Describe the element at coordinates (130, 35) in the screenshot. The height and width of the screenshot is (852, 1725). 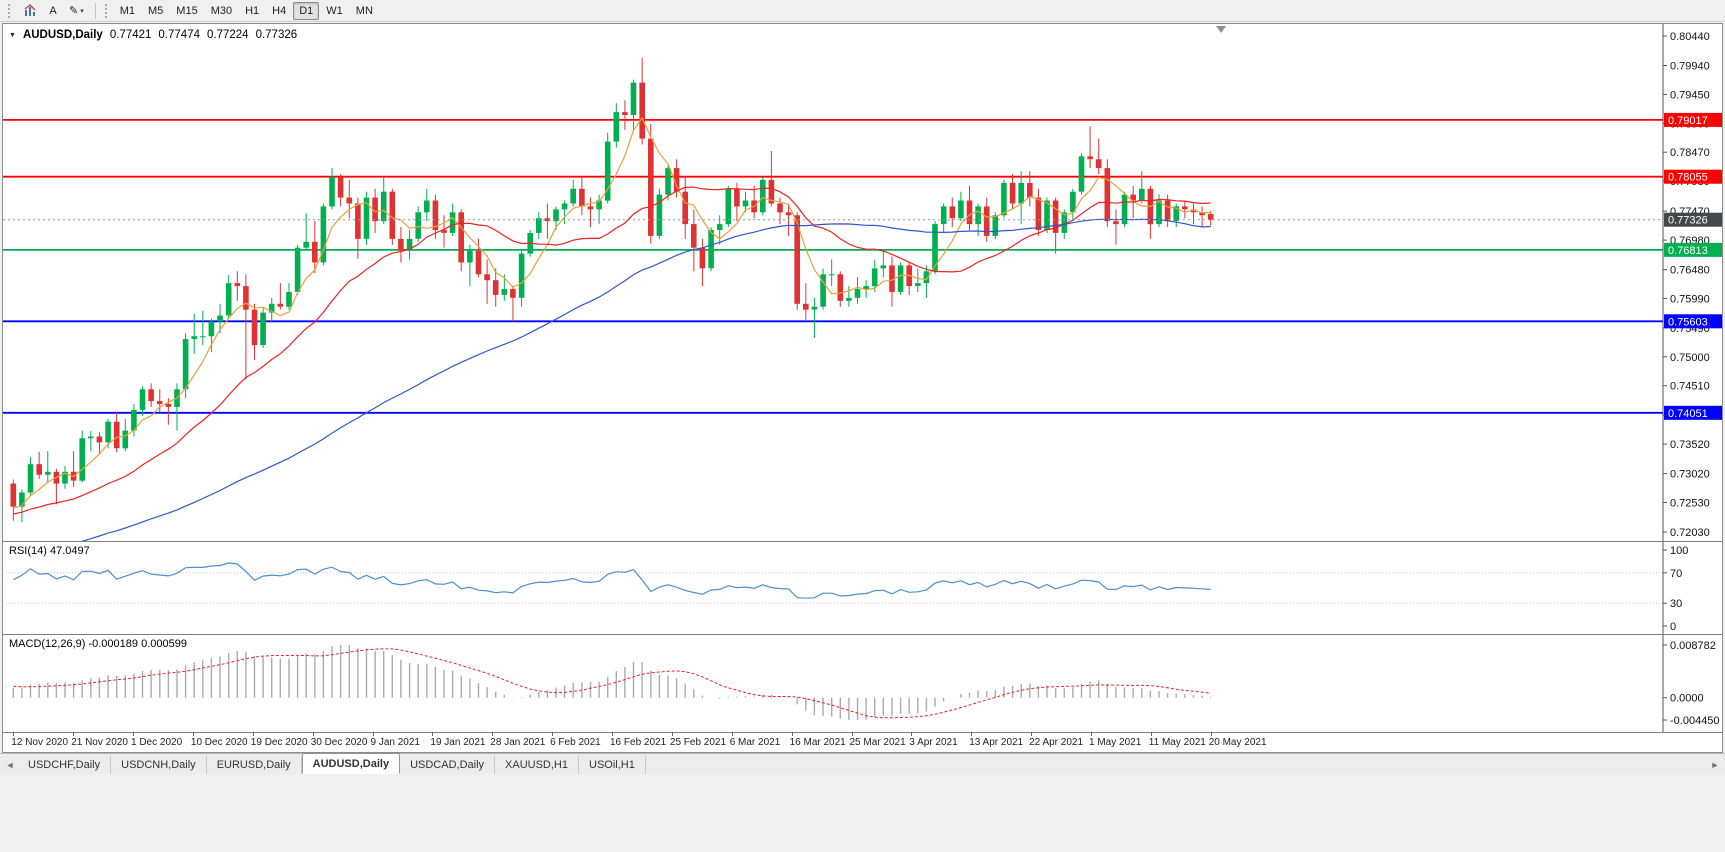
I see `open-value: 0.77421` at that location.